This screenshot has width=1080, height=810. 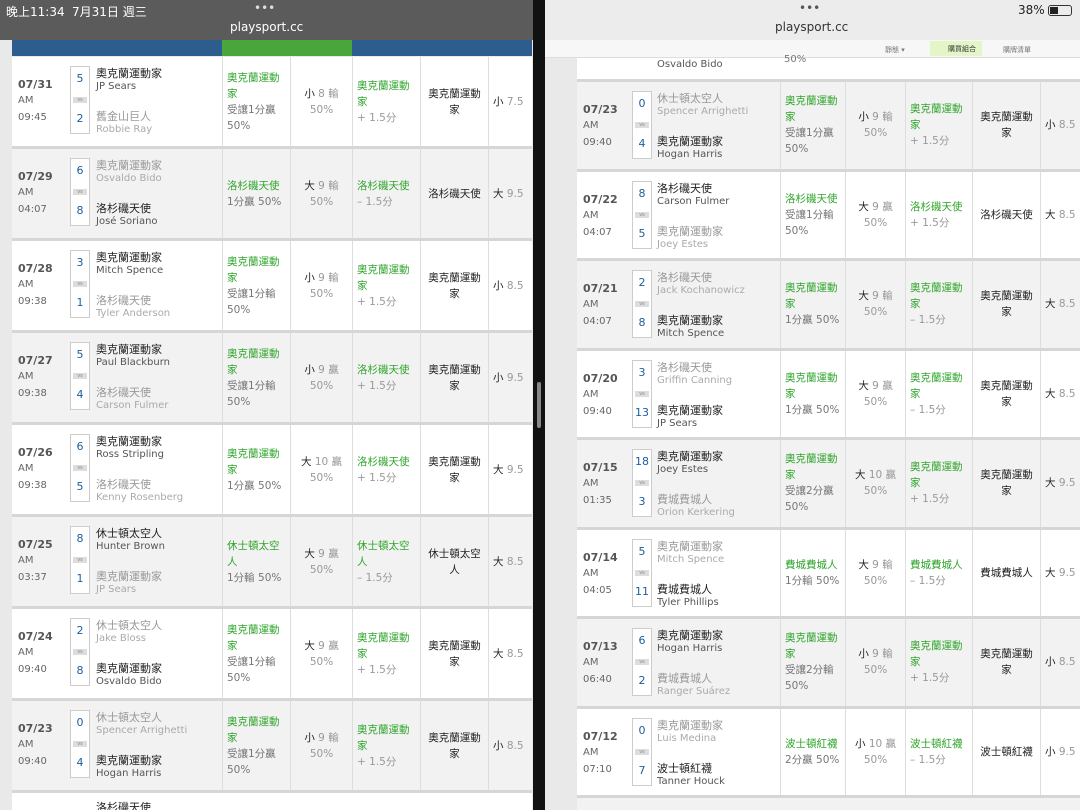 What do you see at coordinates (116, 589) in the screenshot?
I see `pitcher-name: JP Sears` at bounding box center [116, 589].